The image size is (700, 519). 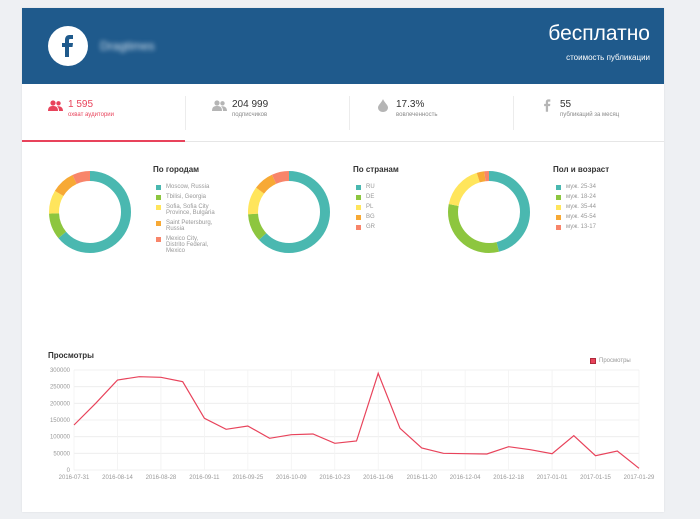 What do you see at coordinates (581, 217) in the screenshot?
I see `legend-label: муж. 45-54` at bounding box center [581, 217].